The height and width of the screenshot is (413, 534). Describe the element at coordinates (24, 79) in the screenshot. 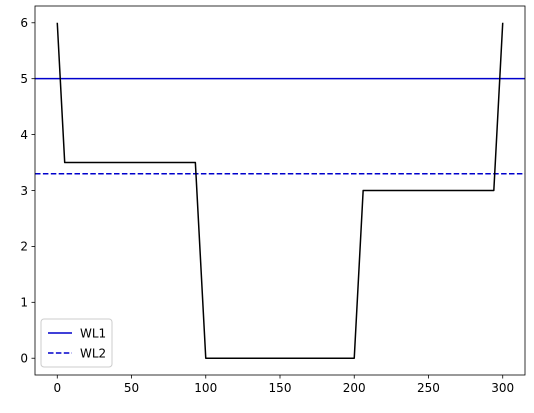

I see `y-tick-label: 5` at that location.